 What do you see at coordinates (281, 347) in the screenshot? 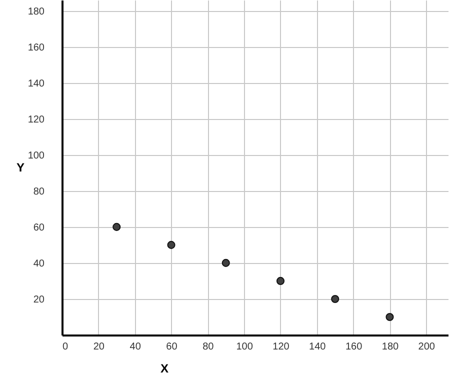
I see `x-tick-label: 120` at bounding box center [281, 347].